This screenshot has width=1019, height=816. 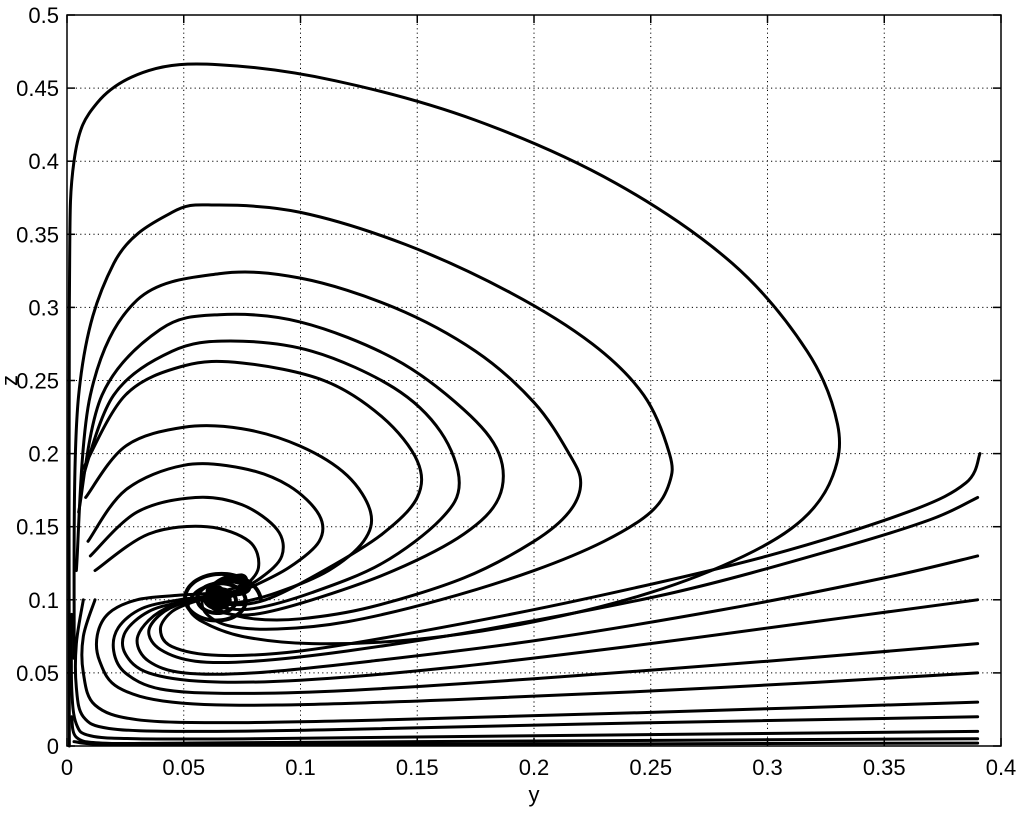 I want to click on y-tick-label: 0.3, so click(x=43, y=307).